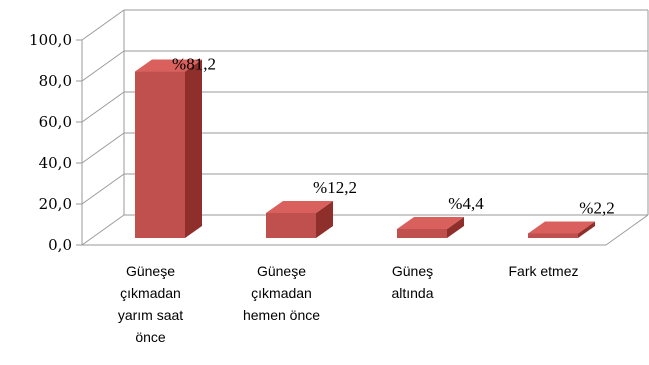 This screenshot has width=649, height=365. Describe the element at coordinates (281, 315) in the screenshot. I see `category-label-line: hemen önce` at that location.